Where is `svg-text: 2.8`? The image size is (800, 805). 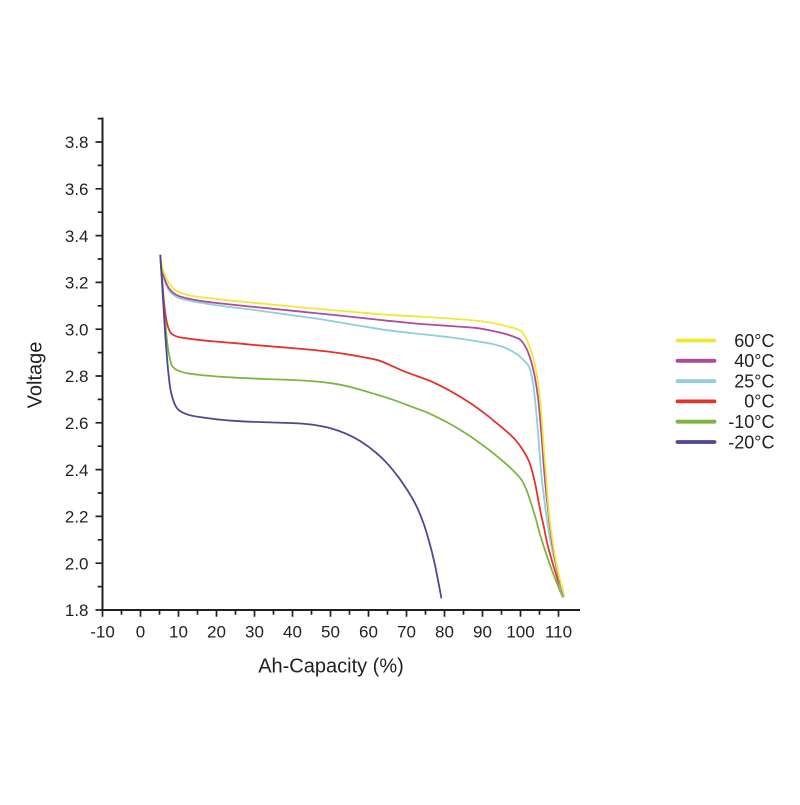 svg-text: 2.8 is located at coordinates (77, 376).